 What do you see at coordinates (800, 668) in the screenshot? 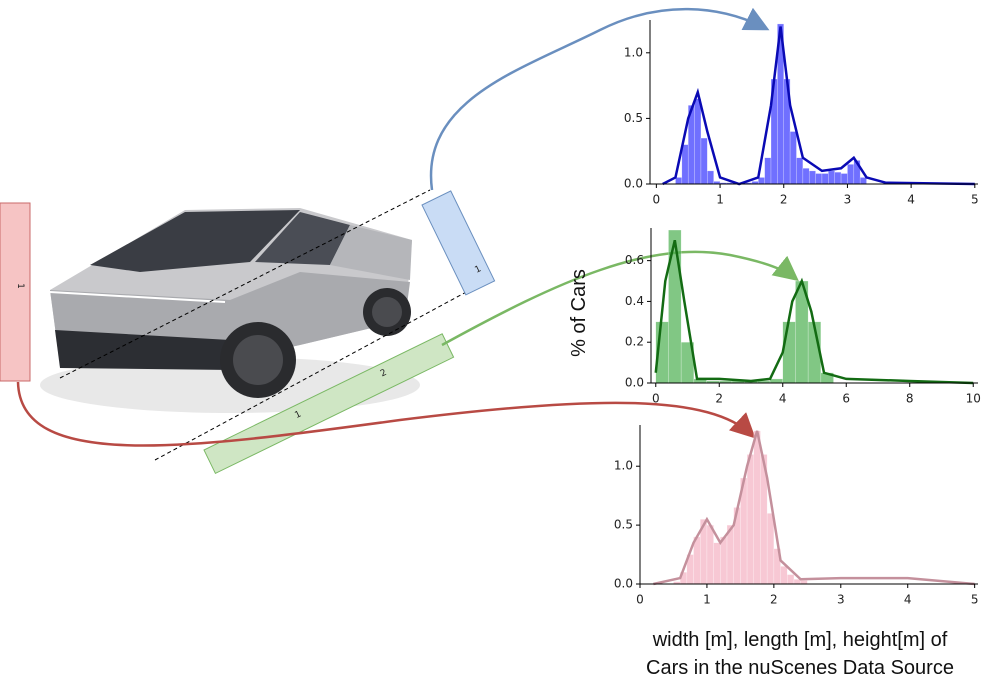
I see `caption: Cars in the nuScenes Data Source` at bounding box center [800, 668].